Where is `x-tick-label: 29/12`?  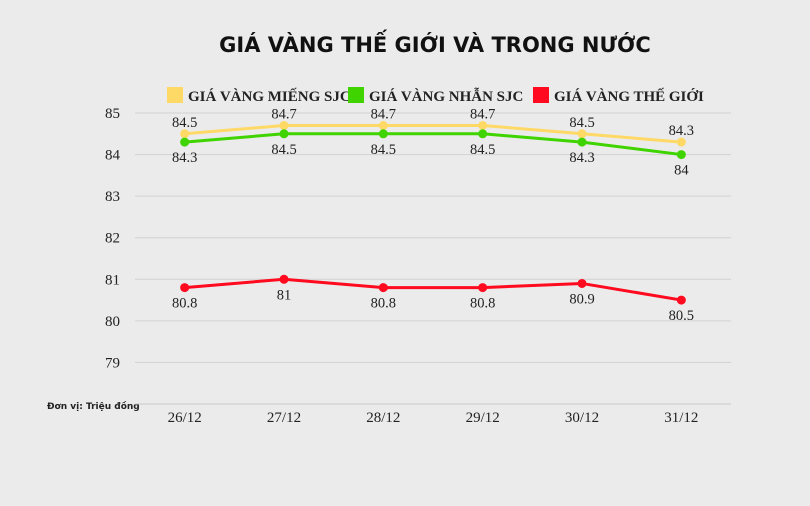 x-tick-label: 29/12 is located at coordinates (483, 418).